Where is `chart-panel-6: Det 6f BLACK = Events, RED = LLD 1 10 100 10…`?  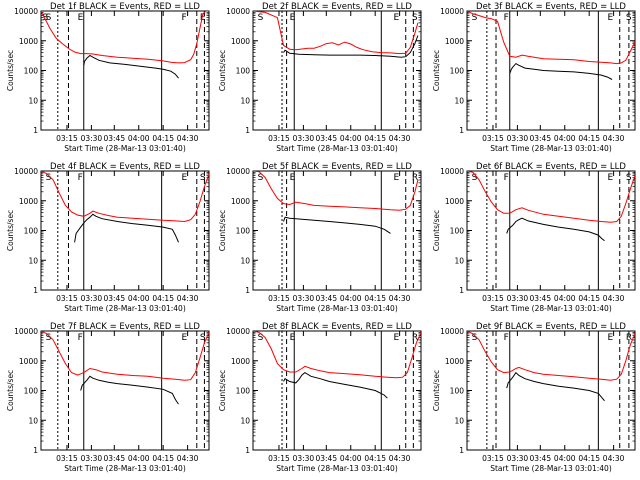
chart-panel-6: Det 6f BLACK = Events, RED = LLD 1 10 100 10… is located at coordinates (534, 237).